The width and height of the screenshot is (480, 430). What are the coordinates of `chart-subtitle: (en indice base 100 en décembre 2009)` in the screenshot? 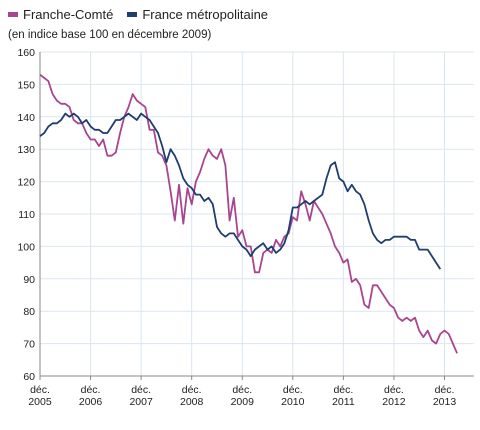 It's located at (110, 35).